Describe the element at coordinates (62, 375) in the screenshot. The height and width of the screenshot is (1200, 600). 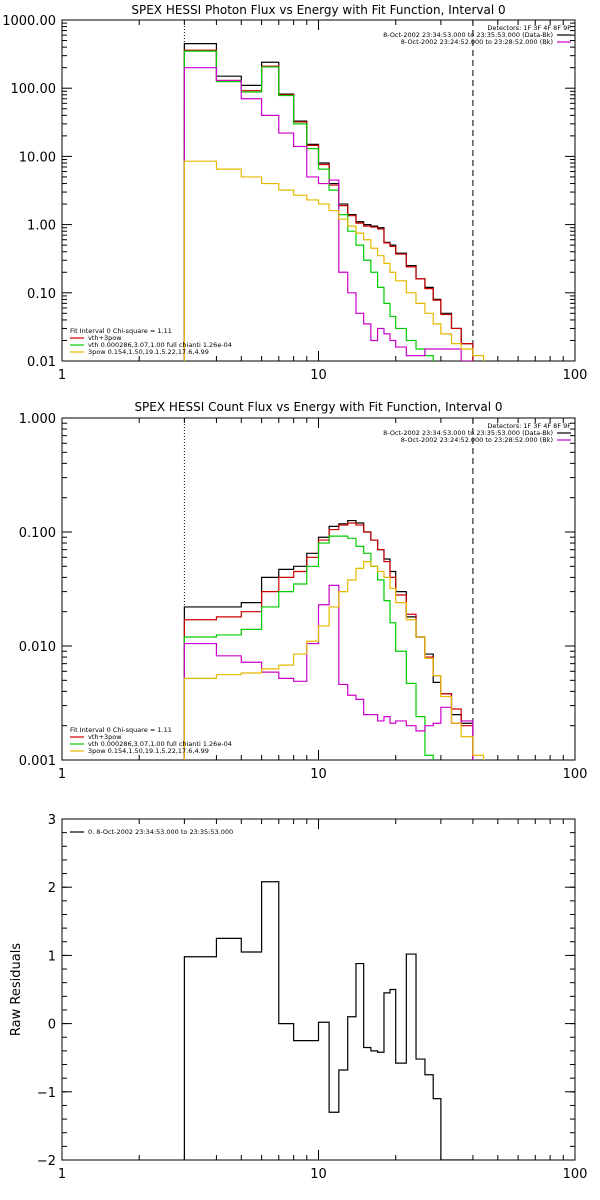
I see `photon-x-tick-label: 1` at that location.